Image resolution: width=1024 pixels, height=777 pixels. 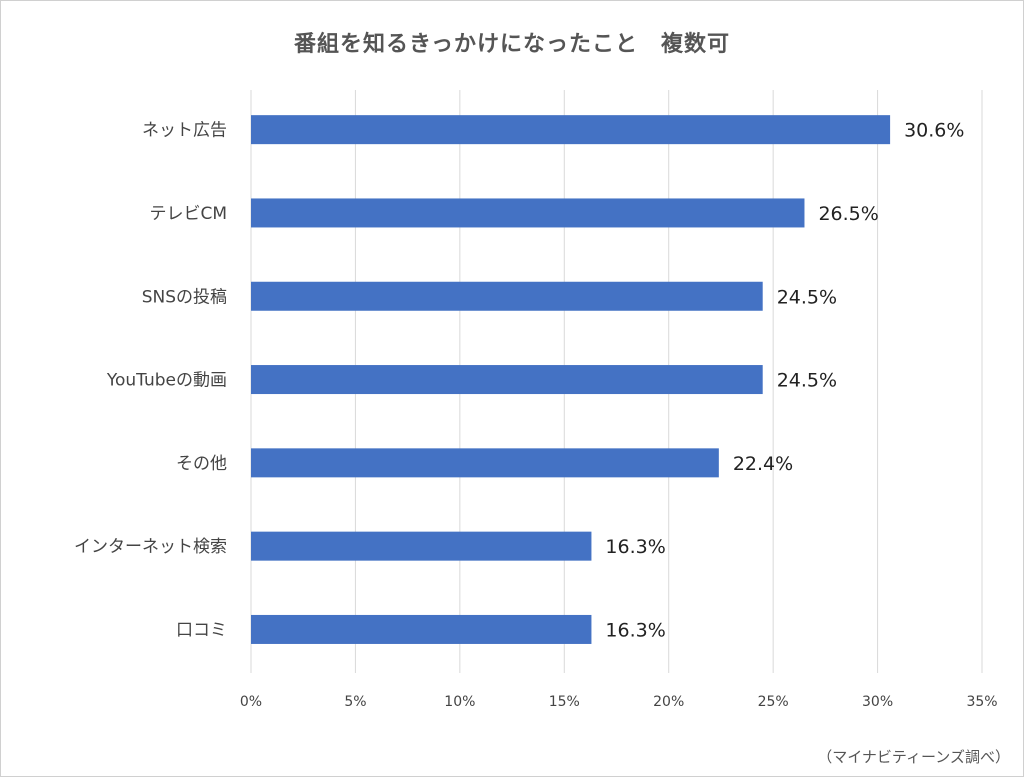 I want to click on x-tick-label: 5%, so click(x=355, y=702).